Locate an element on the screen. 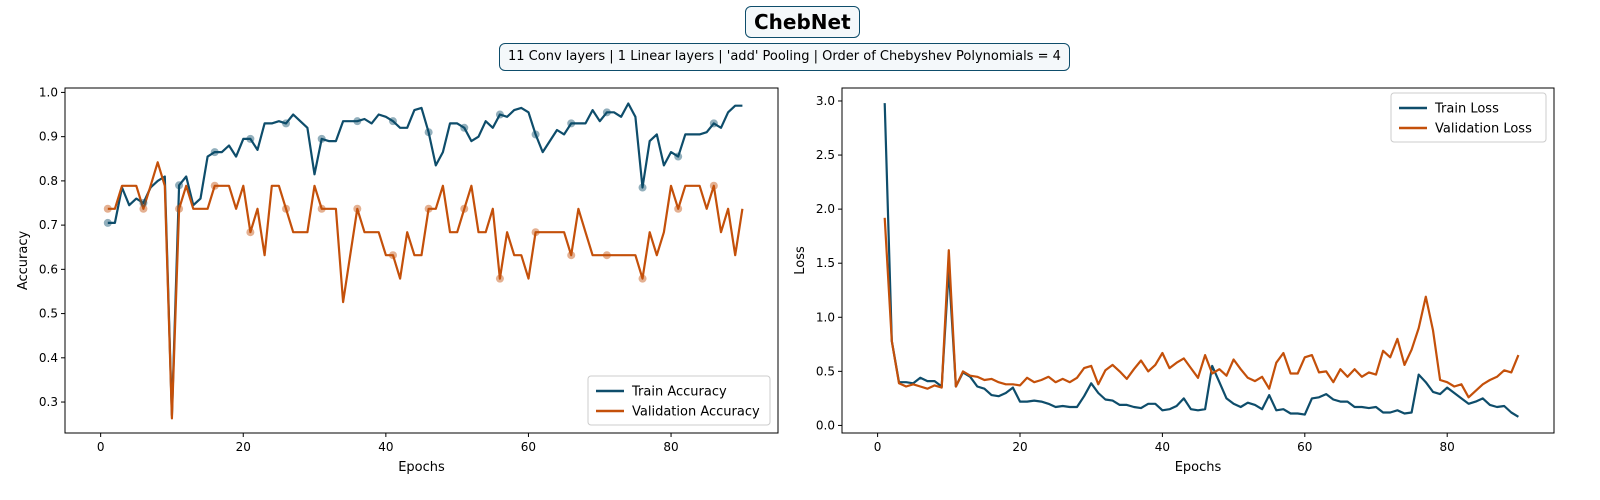 The width and height of the screenshot is (1600, 500). y-tick-label: 2.5 is located at coordinates (825, 155).